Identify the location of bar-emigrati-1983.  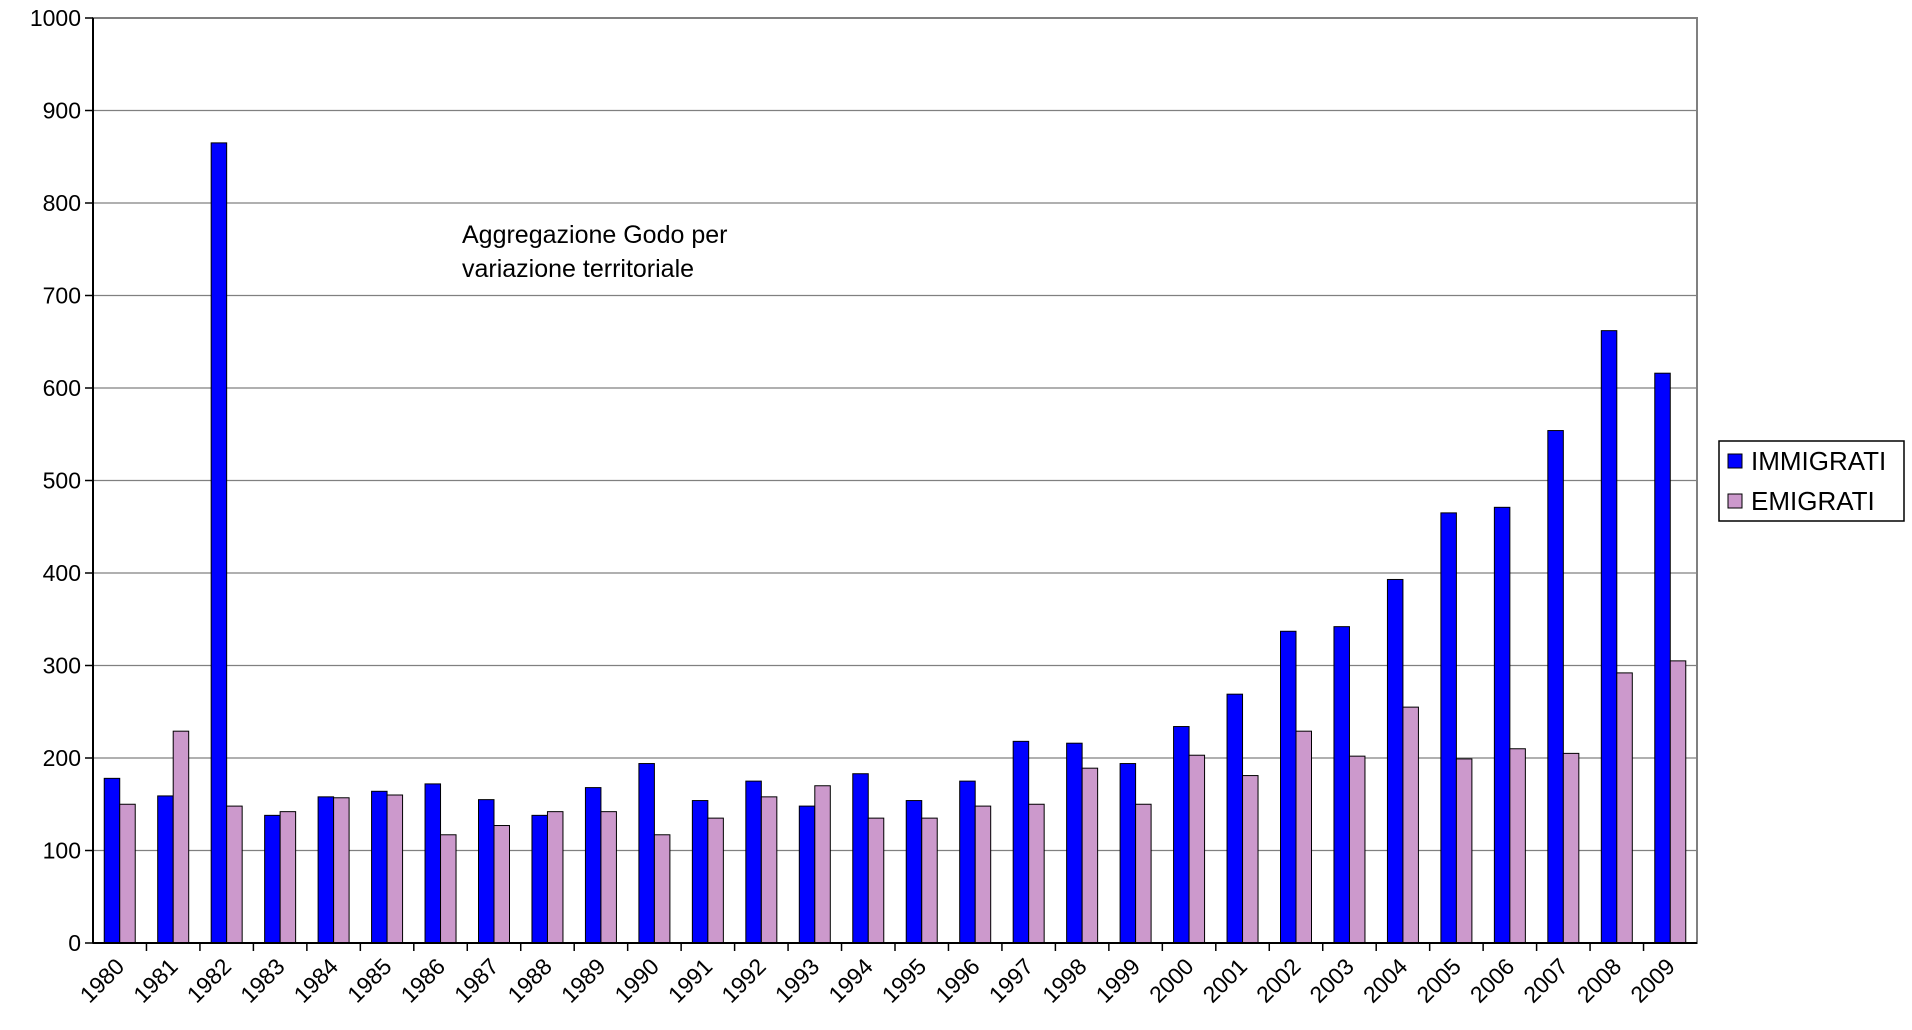
(288, 877).